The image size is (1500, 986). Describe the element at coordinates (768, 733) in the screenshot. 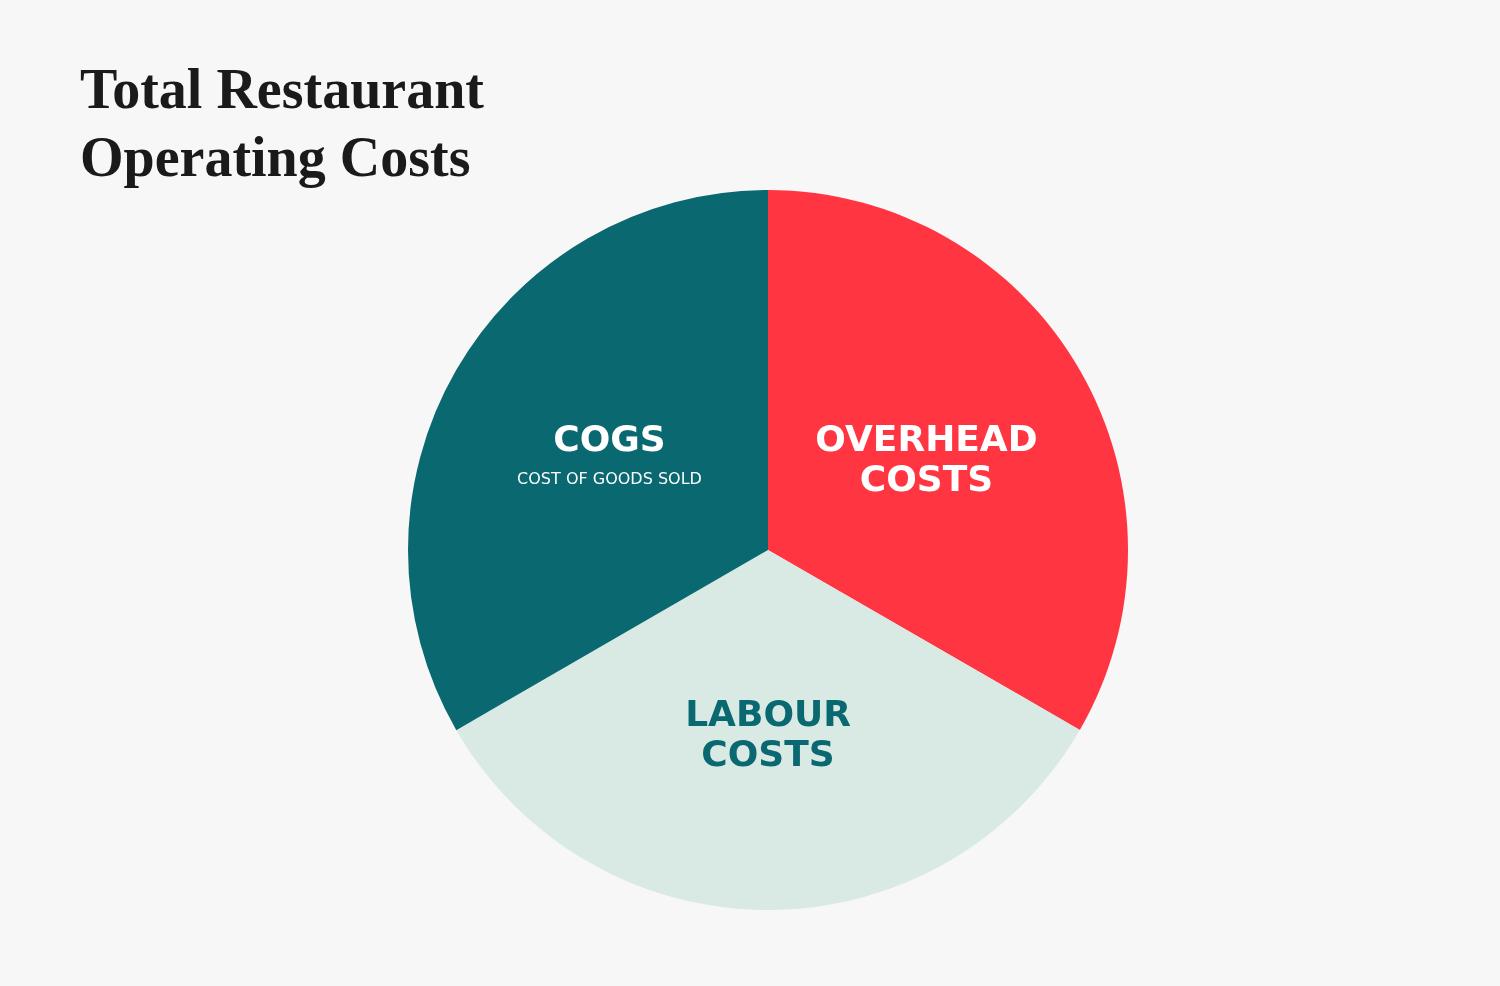

I see `slice-label: LABOUR COSTS` at that location.